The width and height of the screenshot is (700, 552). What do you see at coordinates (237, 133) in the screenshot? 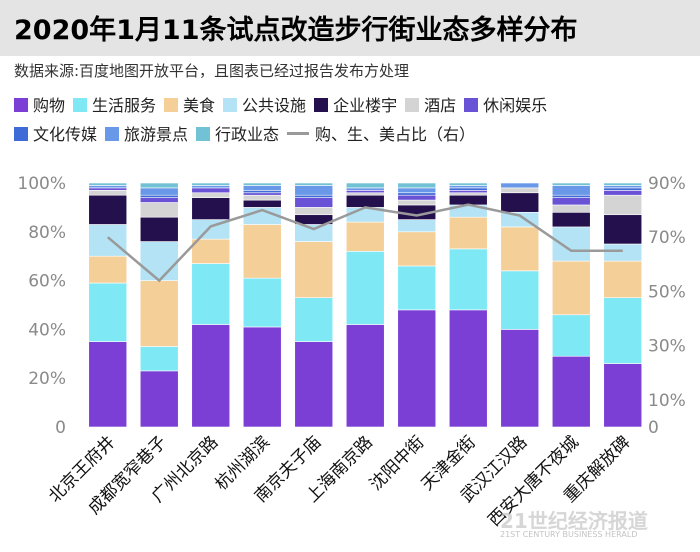
I see `legend-item-9: 行政业态` at bounding box center [237, 133].